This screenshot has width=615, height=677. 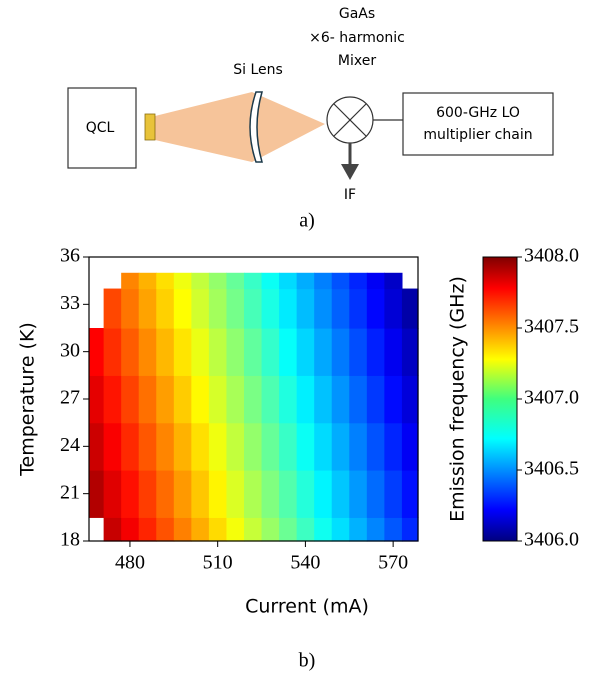 What do you see at coordinates (350, 195) in the screenshot?
I see `if-label: IF` at bounding box center [350, 195].